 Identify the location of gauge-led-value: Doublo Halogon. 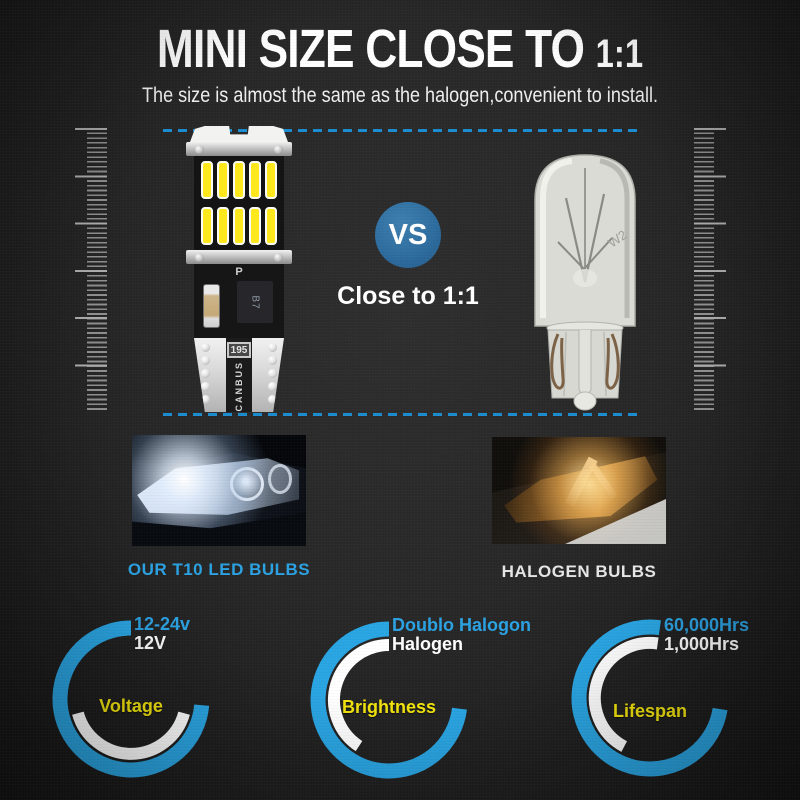
(461, 625).